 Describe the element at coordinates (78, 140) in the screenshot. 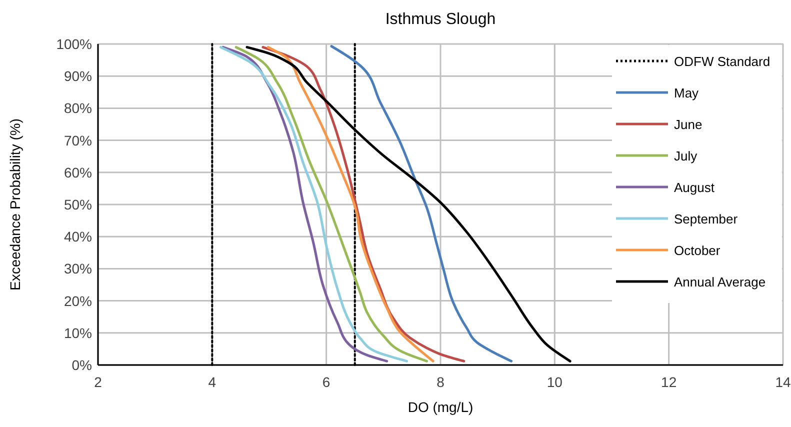

I see `y-tick-label: 70%` at that location.